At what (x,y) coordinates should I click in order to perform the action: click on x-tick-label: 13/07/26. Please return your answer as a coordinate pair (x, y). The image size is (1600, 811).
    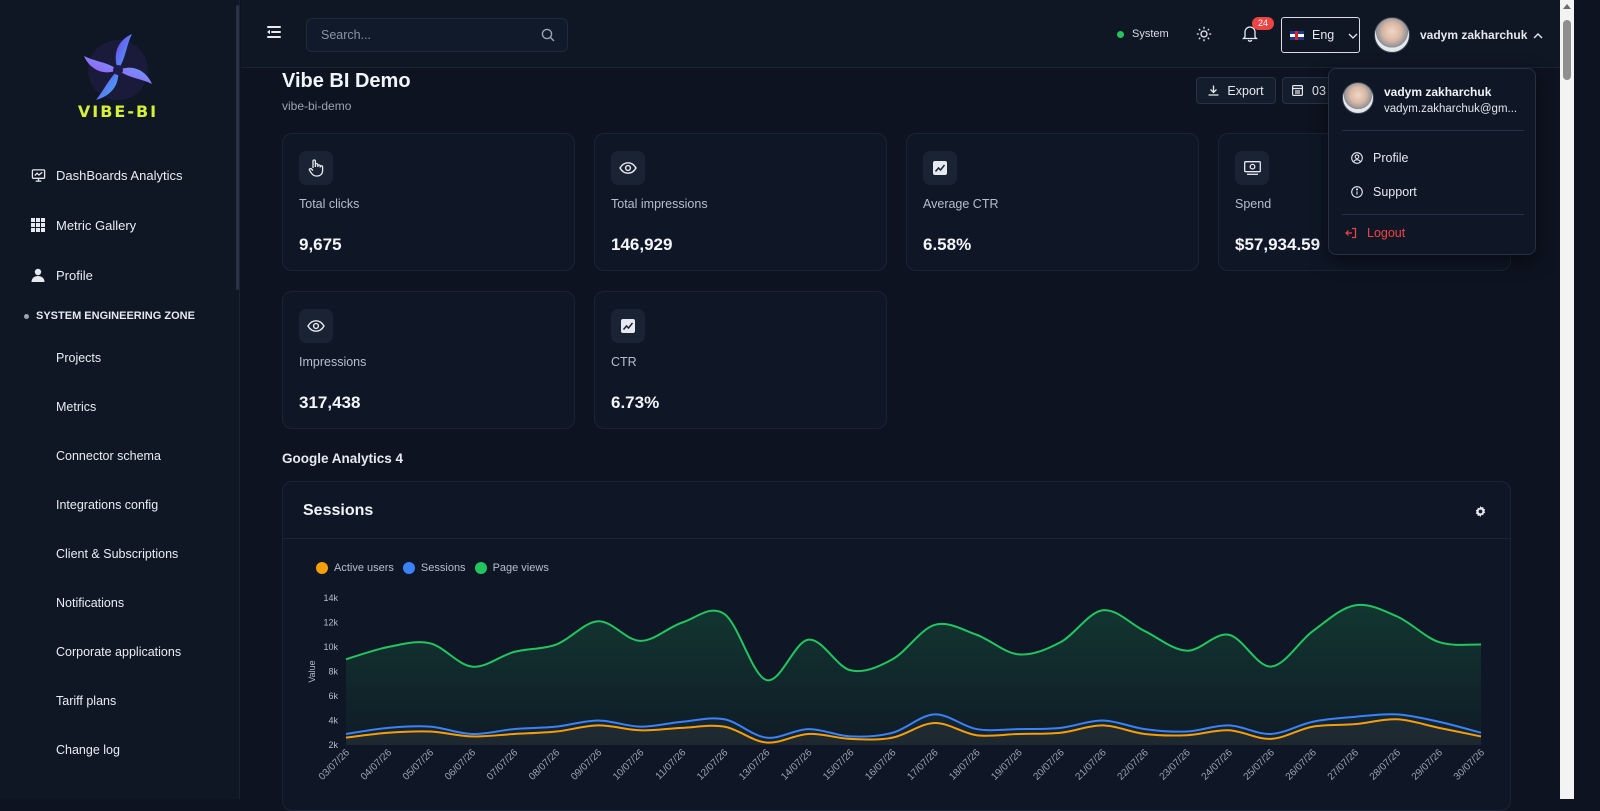
    Looking at the image, I should click on (755, 765).